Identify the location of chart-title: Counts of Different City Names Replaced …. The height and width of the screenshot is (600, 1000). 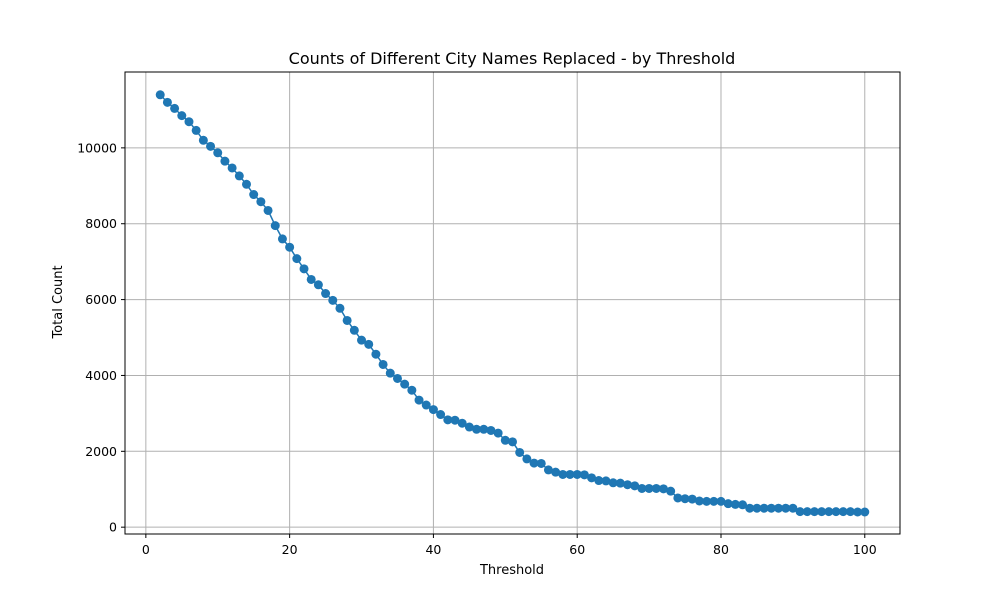
(512, 58).